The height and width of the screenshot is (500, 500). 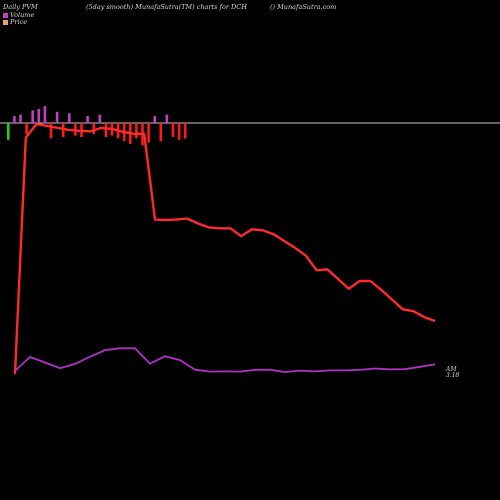 I want to click on header-left-title: Daily PVM, so click(x=20, y=7).